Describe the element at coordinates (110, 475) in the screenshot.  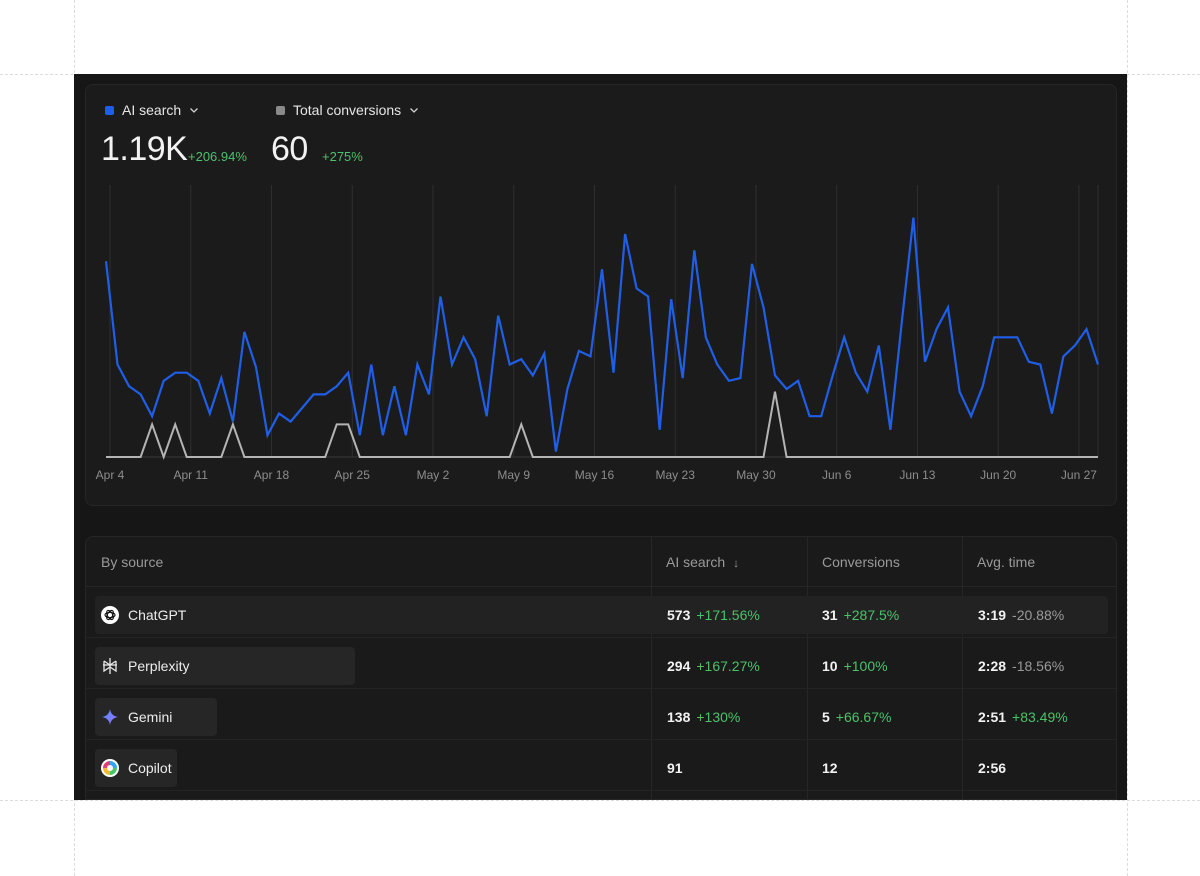
I see `x-tick-label: Apr 4` at that location.